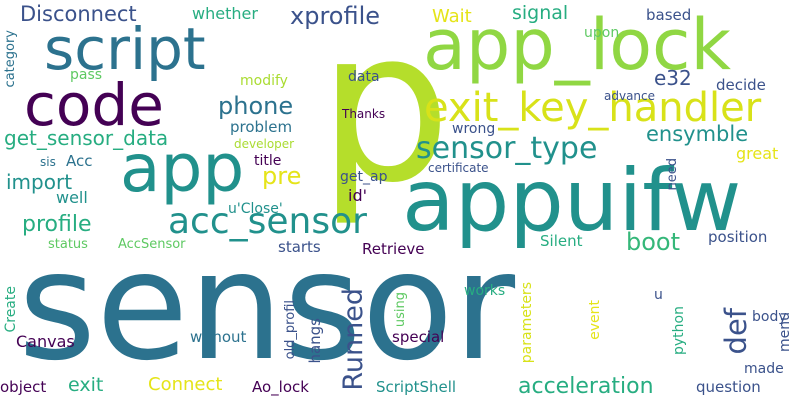 The image size is (800, 400). What do you see at coordinates (572, 201) in the screenshot?
I see `word-appuifw: appuifw` at bounding box center [572, 201].